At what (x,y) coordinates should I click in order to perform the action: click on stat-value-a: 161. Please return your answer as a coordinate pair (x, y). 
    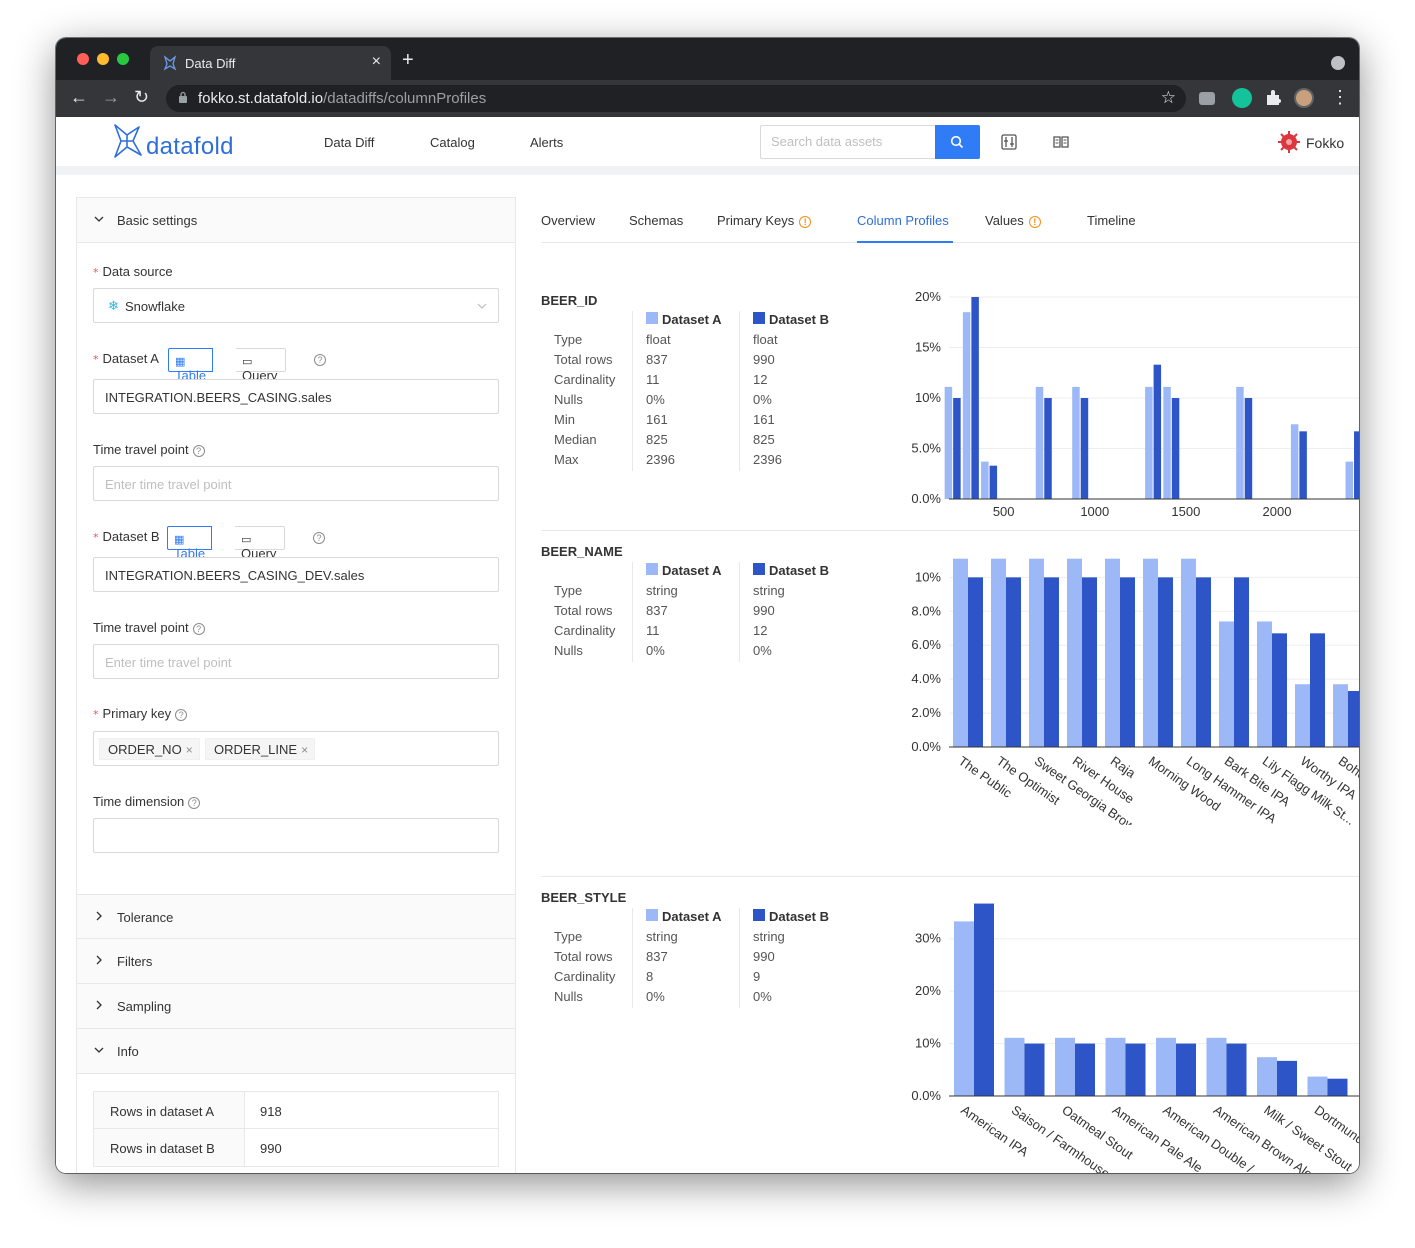
    Looking at the image, I should click on (657, 419).